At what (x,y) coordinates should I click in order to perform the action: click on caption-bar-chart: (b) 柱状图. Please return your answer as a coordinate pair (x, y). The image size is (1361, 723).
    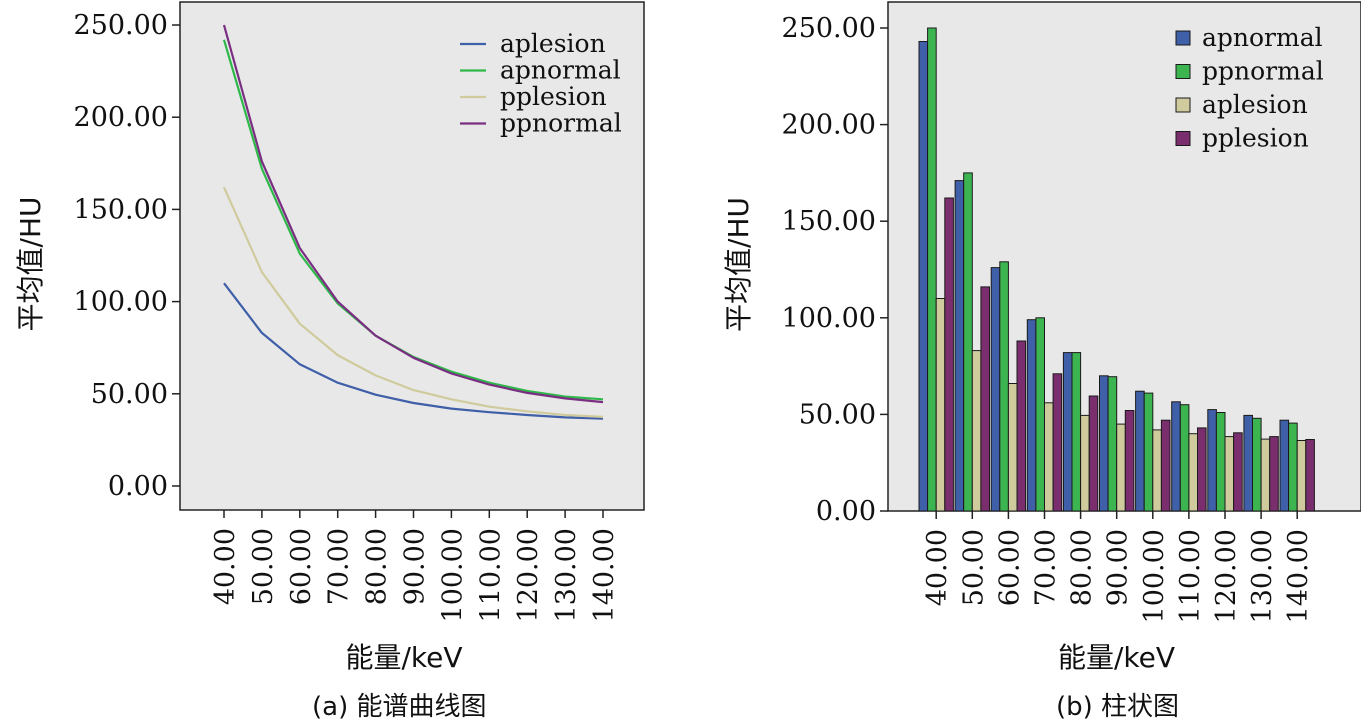
    Looking at the image, I should click on (1118, 707).